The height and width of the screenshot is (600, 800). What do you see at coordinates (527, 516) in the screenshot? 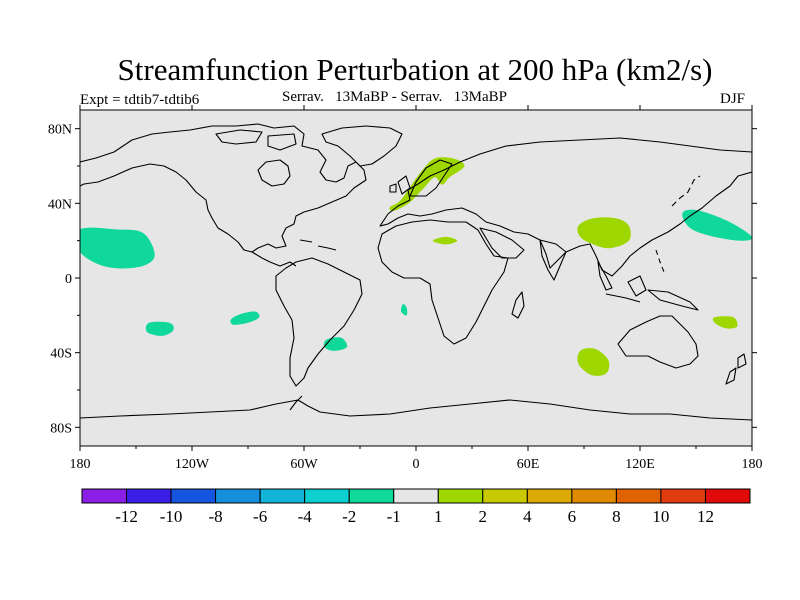
I see `colorbar-label: 4` at bounding box center [527, 516].